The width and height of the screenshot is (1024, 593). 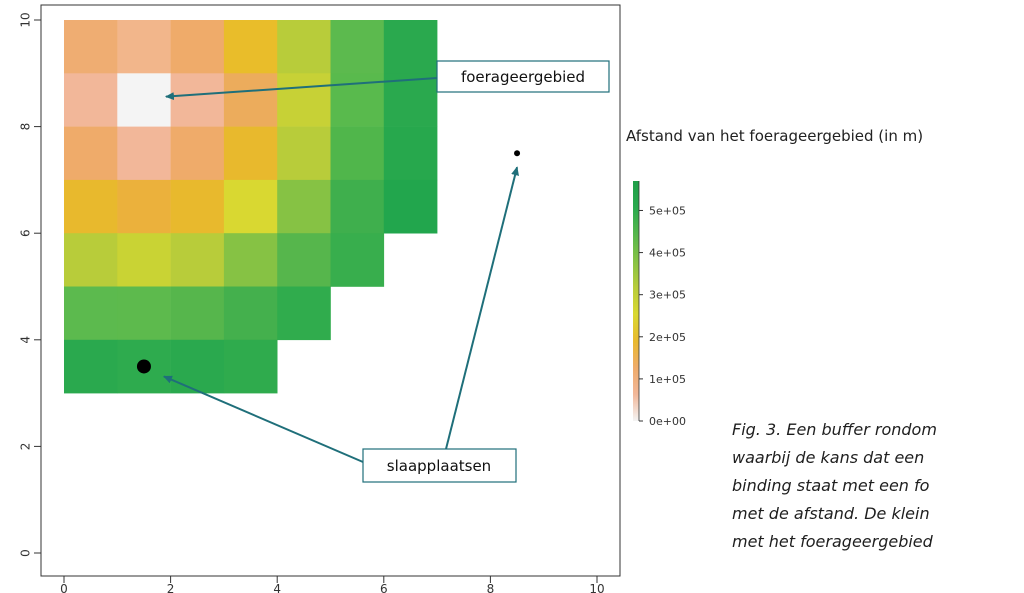 I want to click on small-point, so click(x=517, y=153).